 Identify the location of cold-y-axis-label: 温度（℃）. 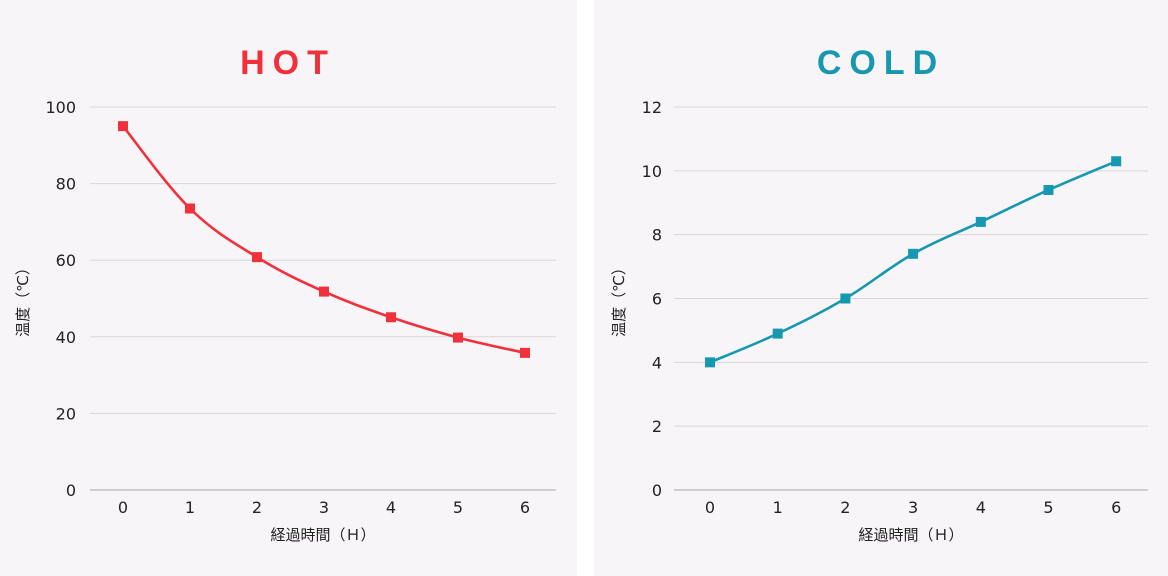
(619, 298).